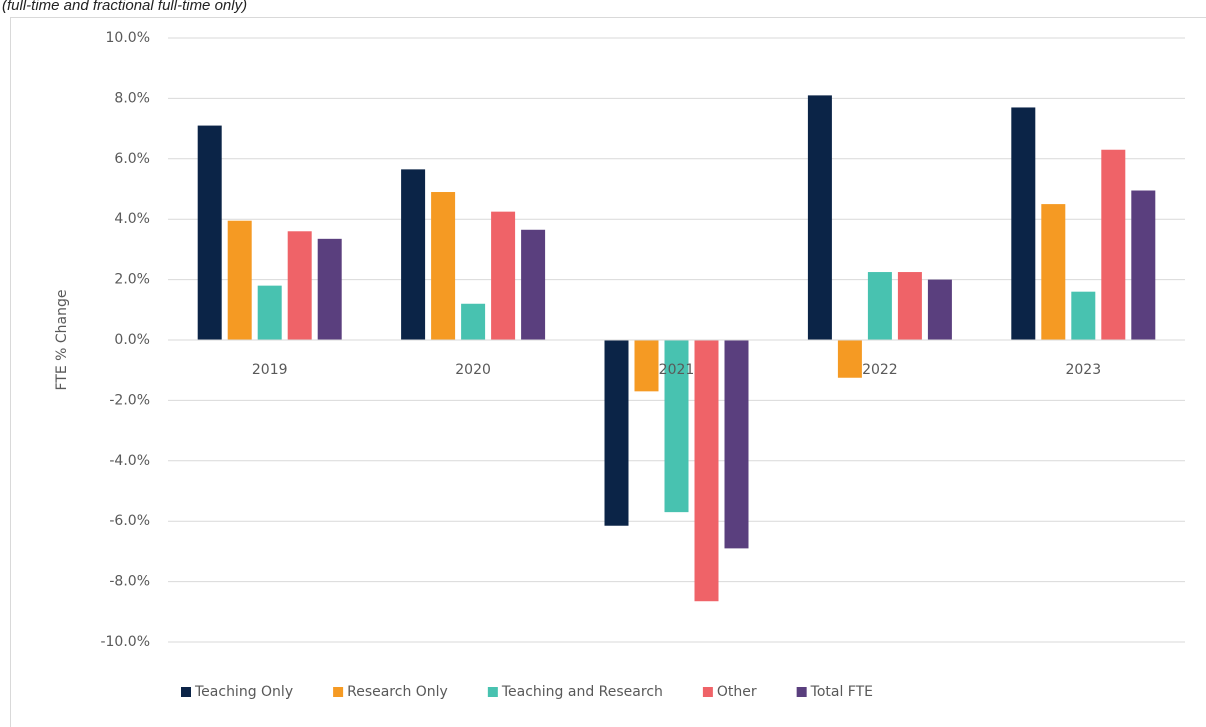 The height and width of the screenshot is (727, 1206). I want to click on y-tick-label: -8.0%, so click(129, 582).